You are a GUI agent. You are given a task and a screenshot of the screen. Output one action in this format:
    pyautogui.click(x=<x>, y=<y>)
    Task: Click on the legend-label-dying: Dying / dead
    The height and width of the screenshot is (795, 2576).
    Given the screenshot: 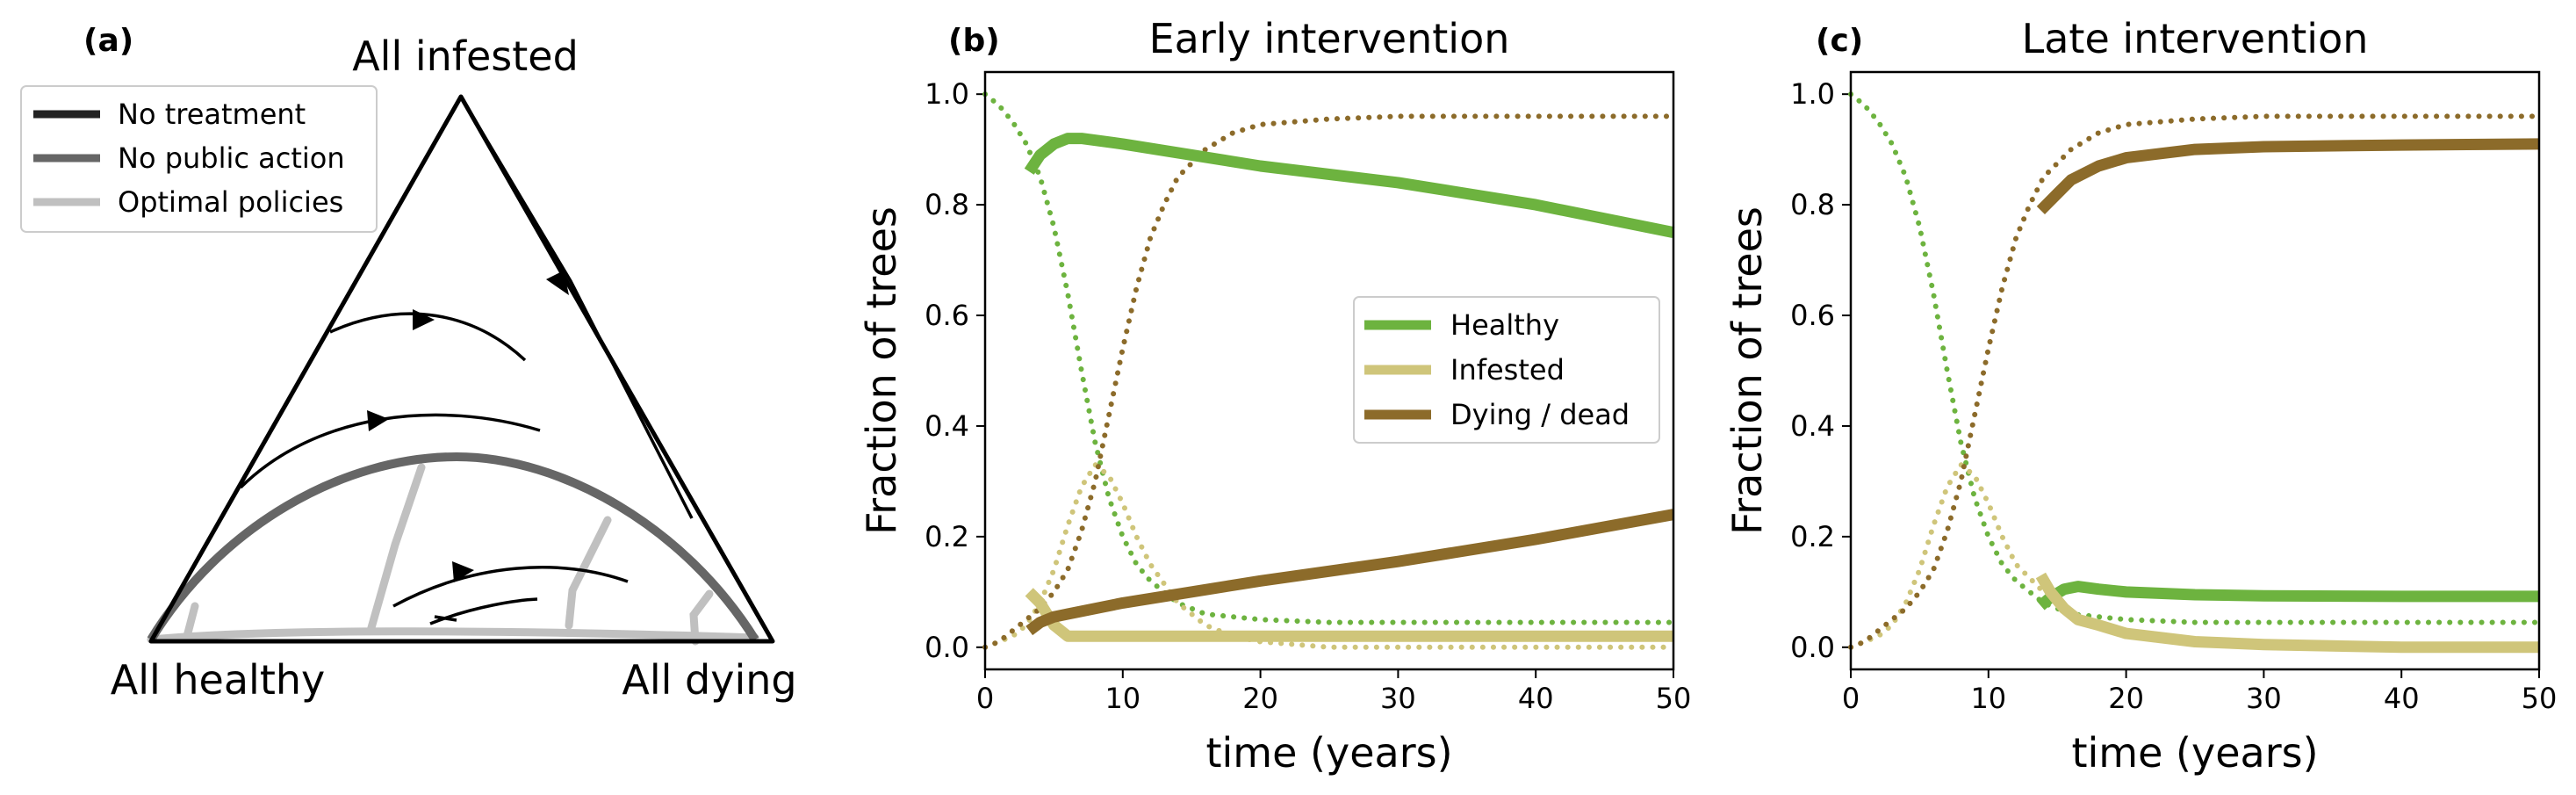 What is the action you would take?
    pyautogui.click(x=1540, y=414)
    